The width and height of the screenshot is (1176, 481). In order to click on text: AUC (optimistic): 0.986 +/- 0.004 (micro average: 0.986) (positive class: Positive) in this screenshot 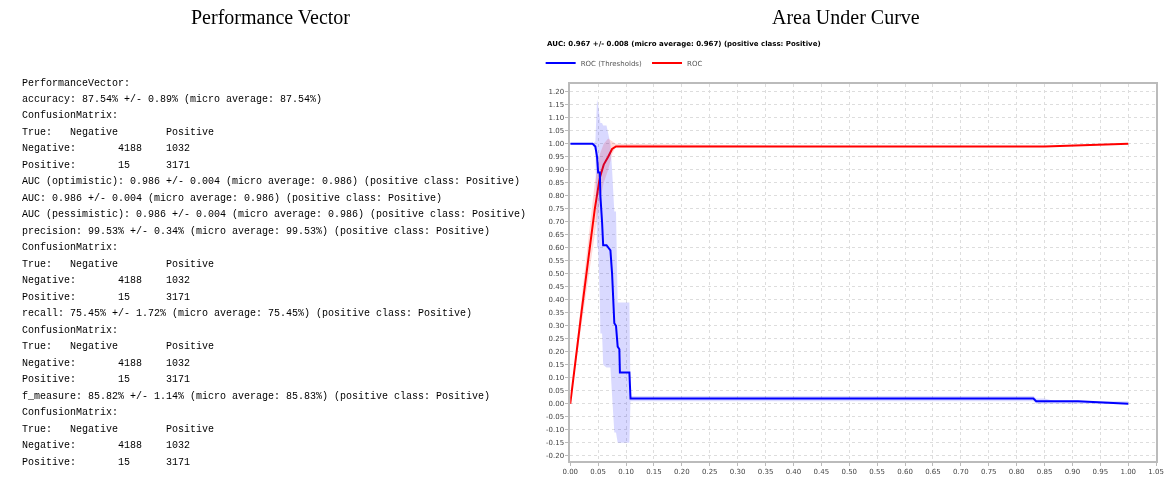, I will do `click(271, 181)`.